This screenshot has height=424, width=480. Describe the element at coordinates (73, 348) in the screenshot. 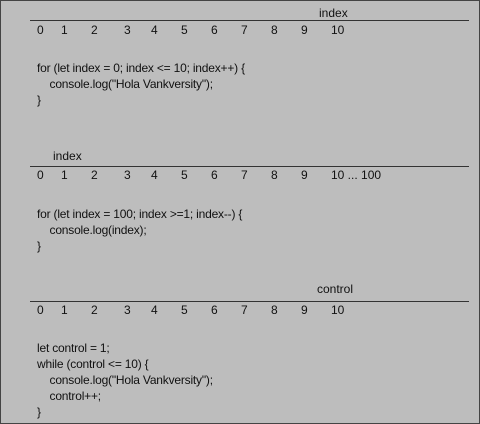

I see `code-line: let control = 1;` at that location.